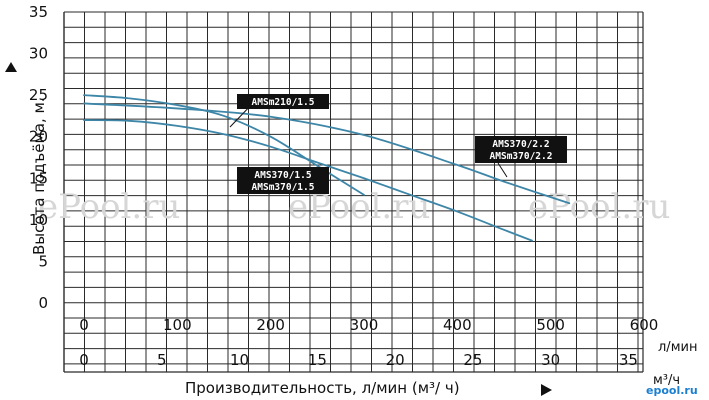 The height and width of the screenshot is (400, 709). Describe the element at coordinates (521, 156) in the screenshot. I see `label-text: AMSm370/2.2` at that location.